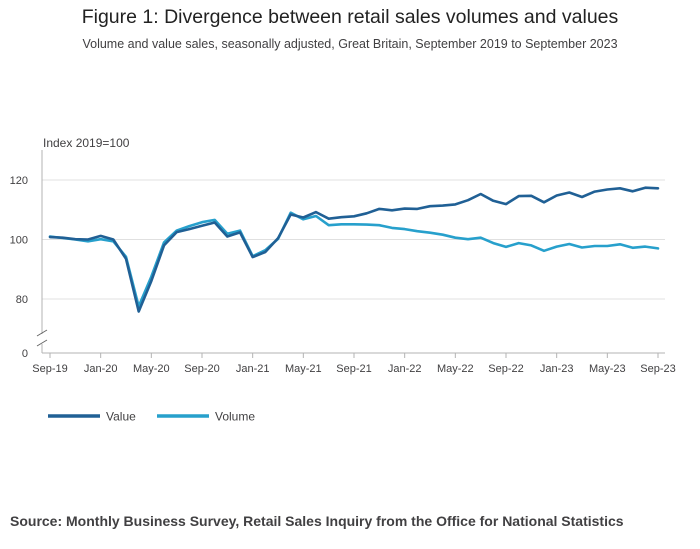 The height and width of the screenshot is (549, 700). Describe the element at coordinates (86, 143) in the screenshot. I see `y-axis-label: Index 2019=100` at that location.